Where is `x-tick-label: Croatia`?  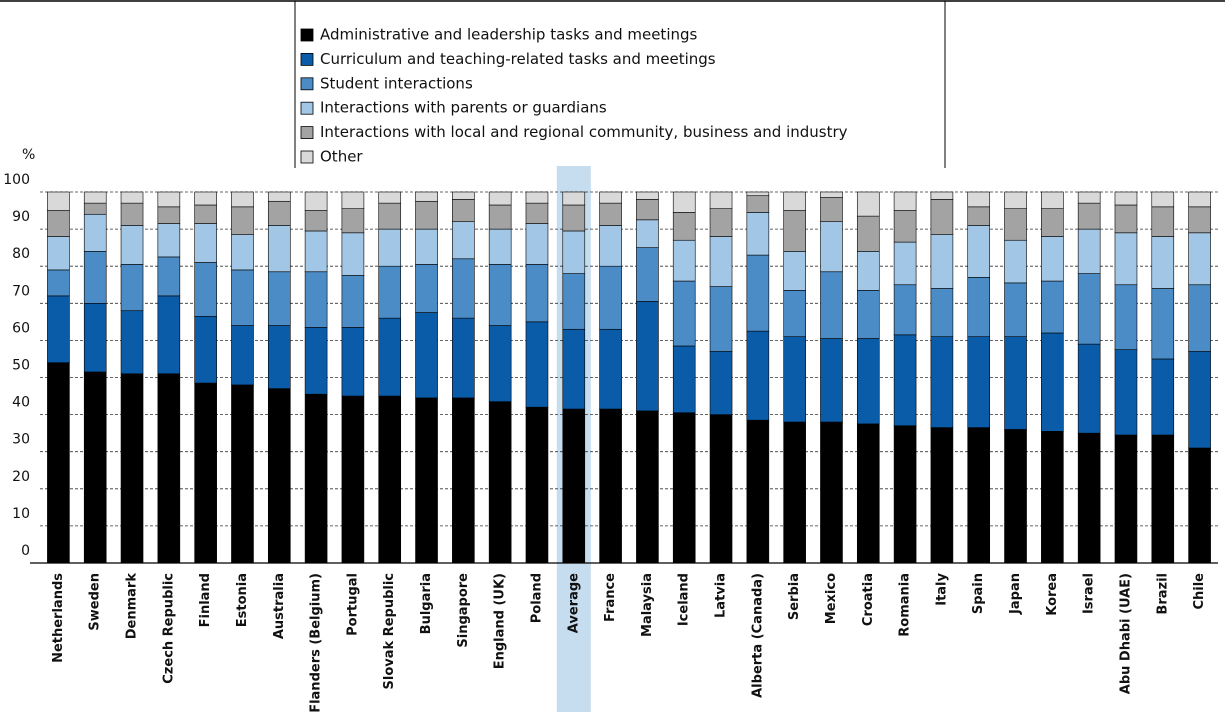 x-tick-label: Croatia is located at coordinates (868, 599).